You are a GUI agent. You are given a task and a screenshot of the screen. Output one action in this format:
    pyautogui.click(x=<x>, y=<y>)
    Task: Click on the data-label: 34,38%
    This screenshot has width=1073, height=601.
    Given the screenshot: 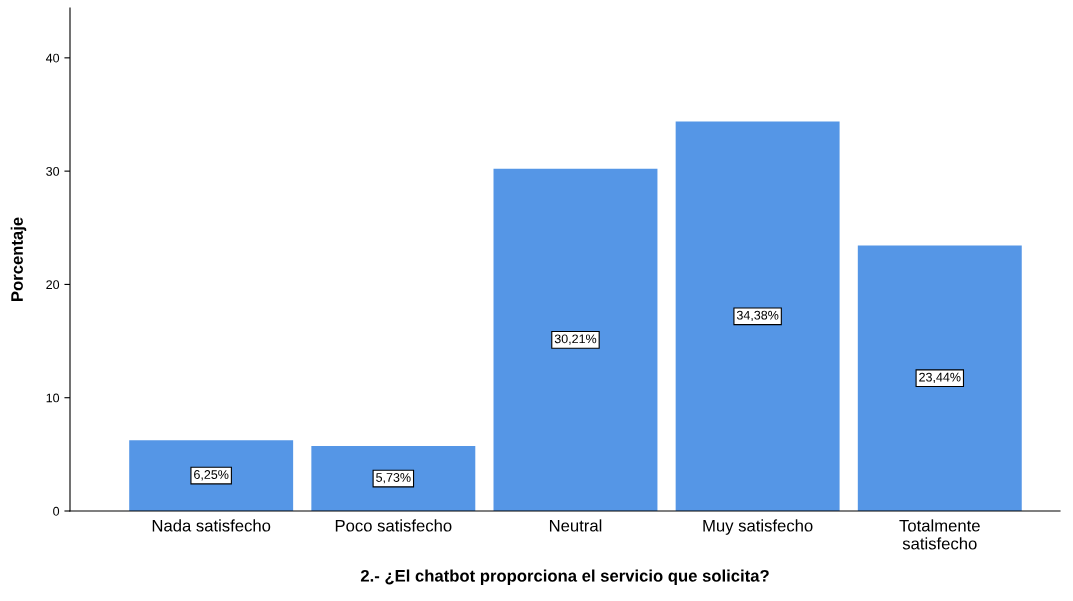 What is the action you would take?
    pyautogui.click(x=757, y=316)
    